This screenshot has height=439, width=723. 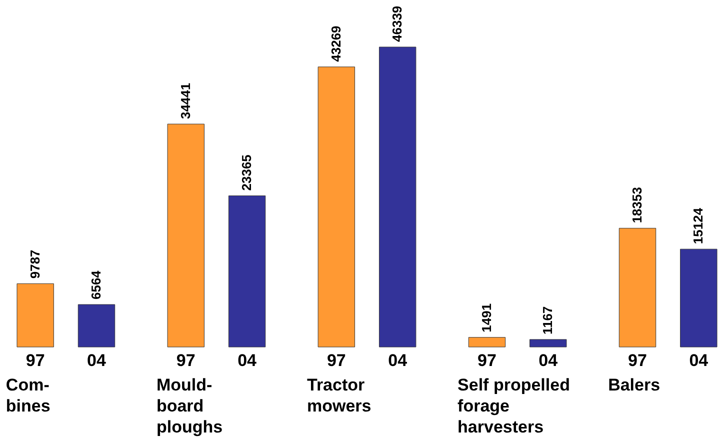 I want to click on data-label: 46339, so click(x=397, y=24).